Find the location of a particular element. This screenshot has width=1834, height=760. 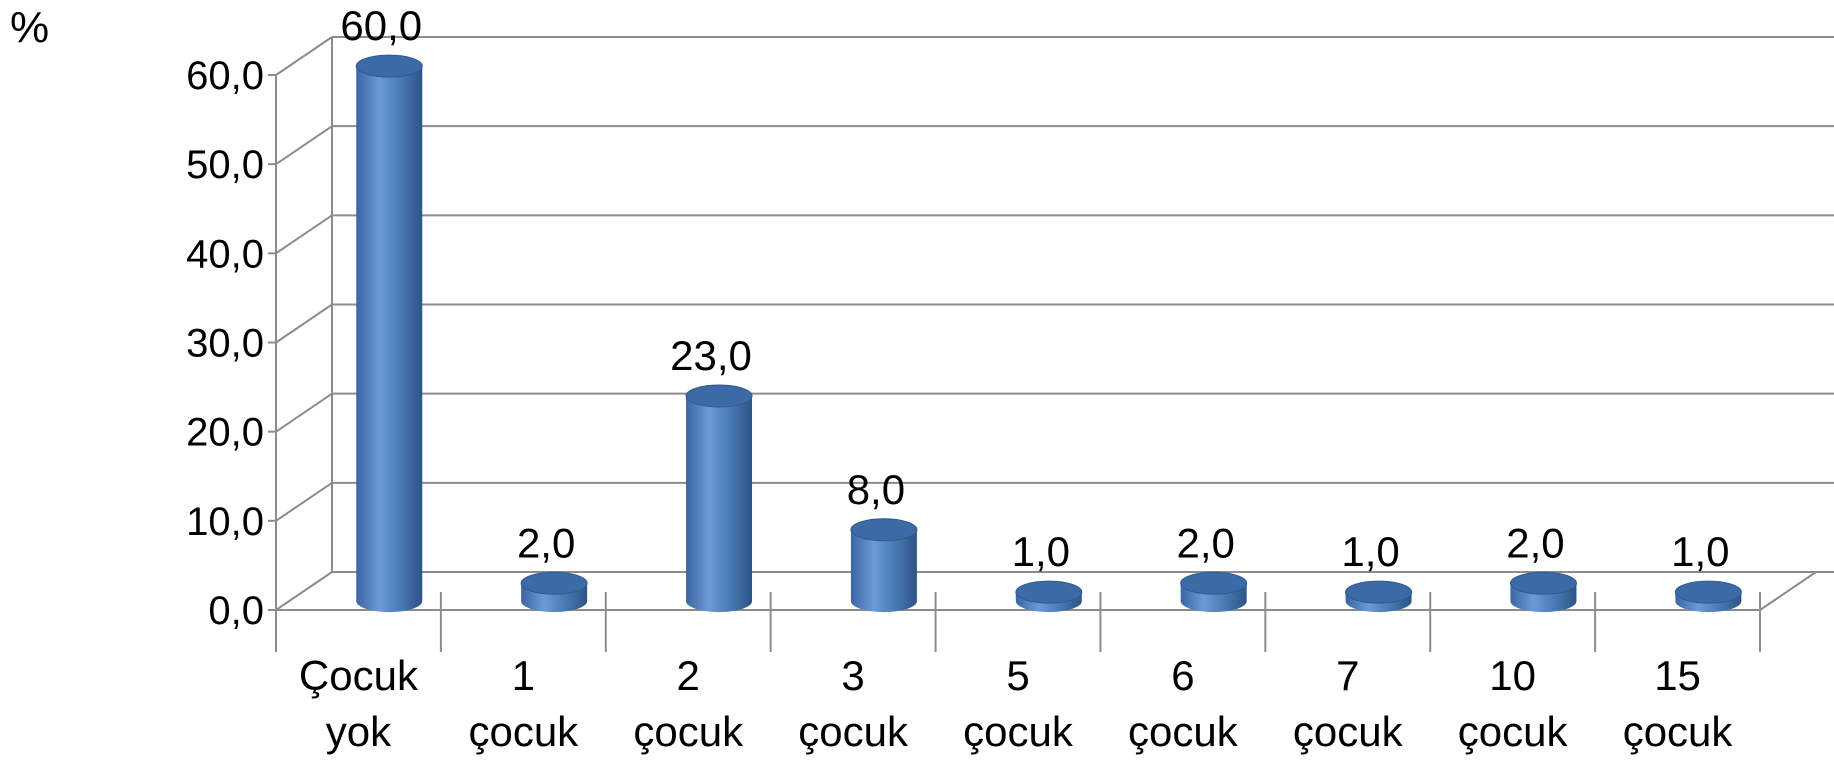

y-tick-label: 20,0 is located at coordinates (225, 433).